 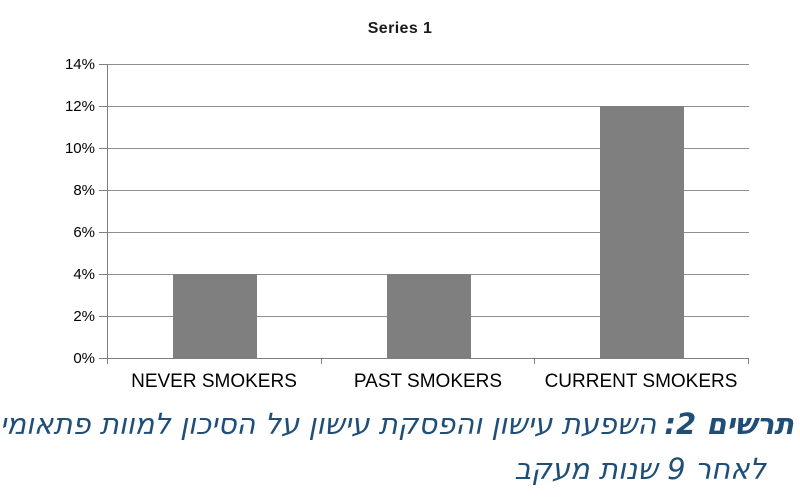 I want to click on x-axis-label: PAST SMOKERS, so click(x=428, y=381).